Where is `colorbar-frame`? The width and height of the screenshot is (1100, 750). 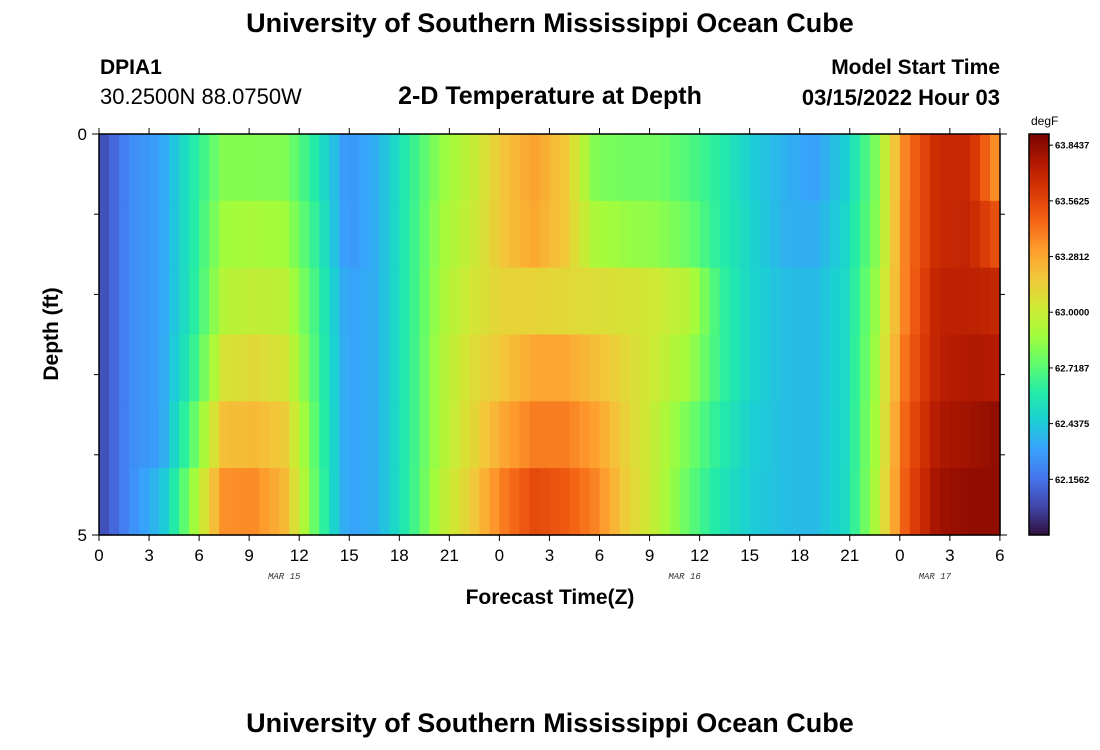
colorbar-frame is located at coordinates (1039, 334).